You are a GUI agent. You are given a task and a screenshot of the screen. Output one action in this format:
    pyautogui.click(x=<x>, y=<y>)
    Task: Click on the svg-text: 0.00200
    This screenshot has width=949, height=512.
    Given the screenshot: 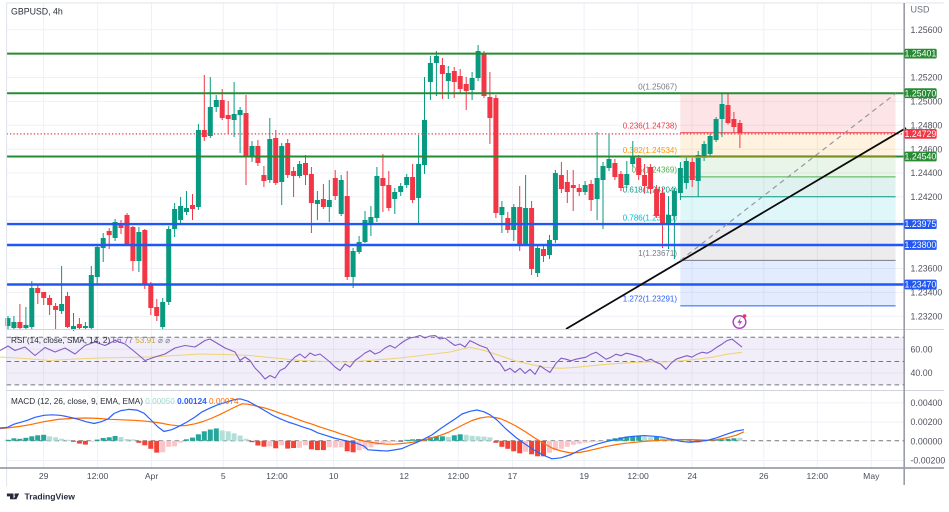 What is the action you would take?
    pyautogui.click(x=927, y=422)
    